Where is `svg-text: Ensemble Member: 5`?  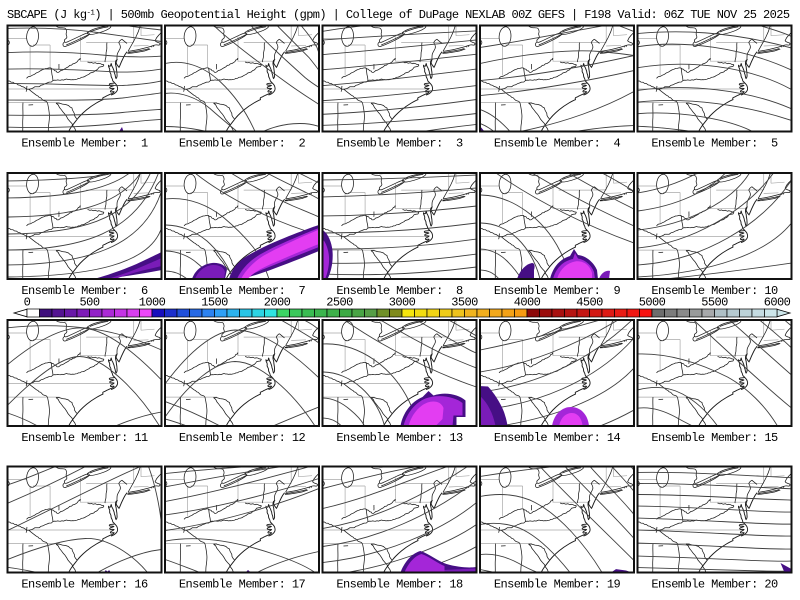 svg-text: Ensemble Member: 5 is located at coordinates (714, 144).